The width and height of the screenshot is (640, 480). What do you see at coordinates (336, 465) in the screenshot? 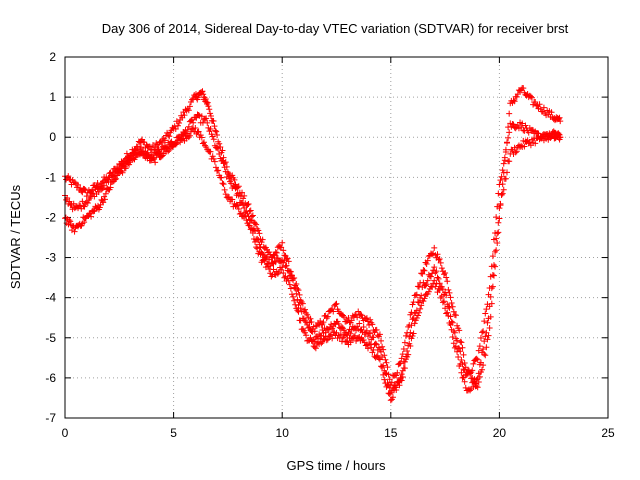
I see `x-axis-label: GPS time / hours` at bounding box center [336, 465].